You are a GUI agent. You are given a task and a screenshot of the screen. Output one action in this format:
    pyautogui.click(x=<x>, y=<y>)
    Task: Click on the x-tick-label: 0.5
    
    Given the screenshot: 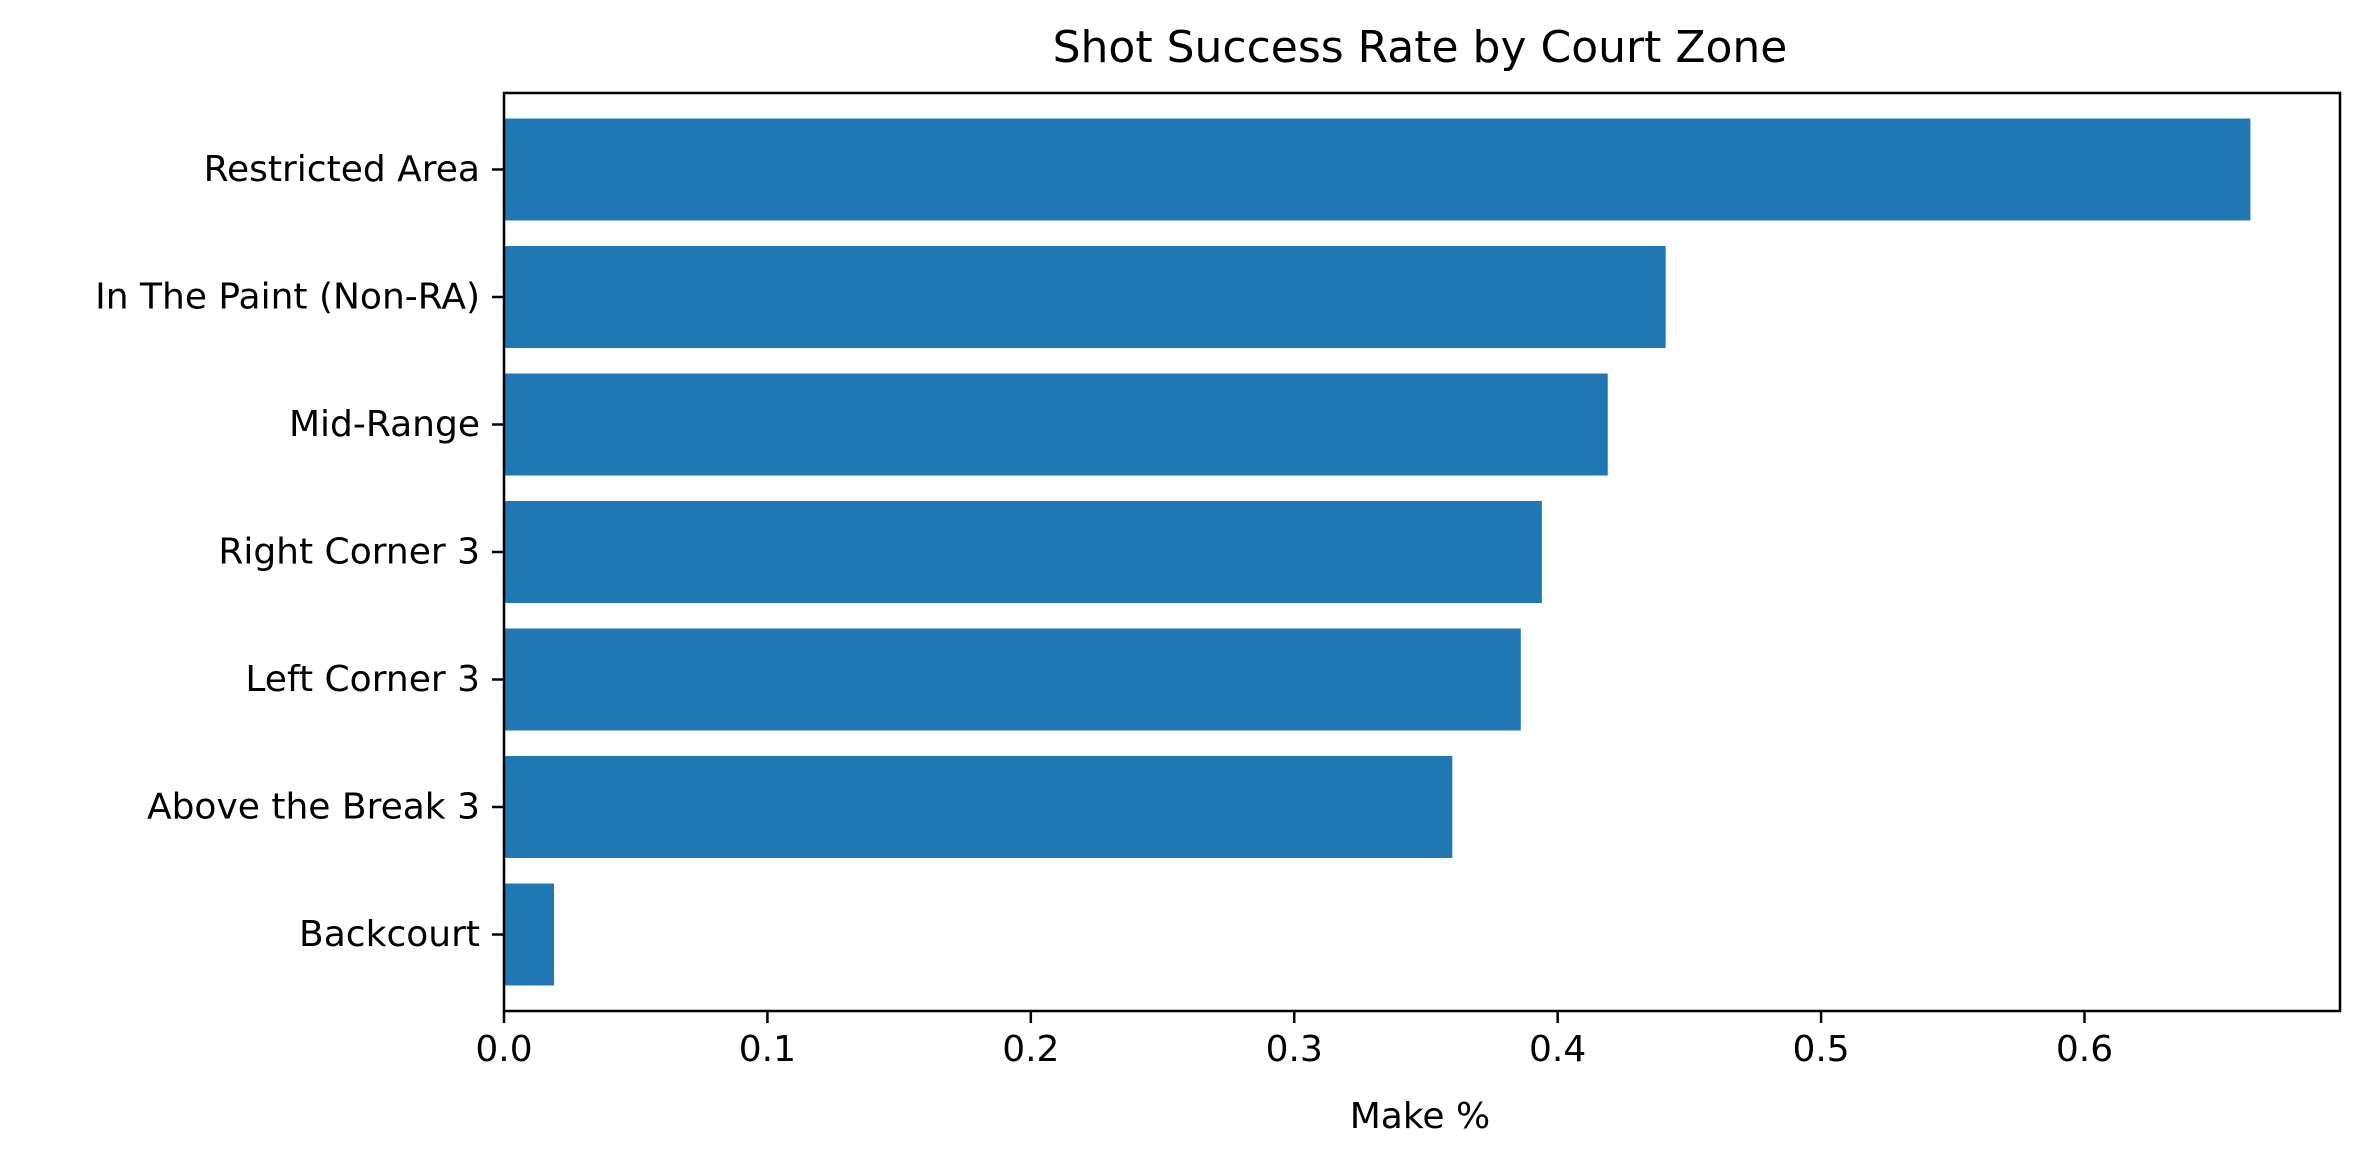 What is the action you would take?
    pyautogui.click(x=1820, y=1049)
    